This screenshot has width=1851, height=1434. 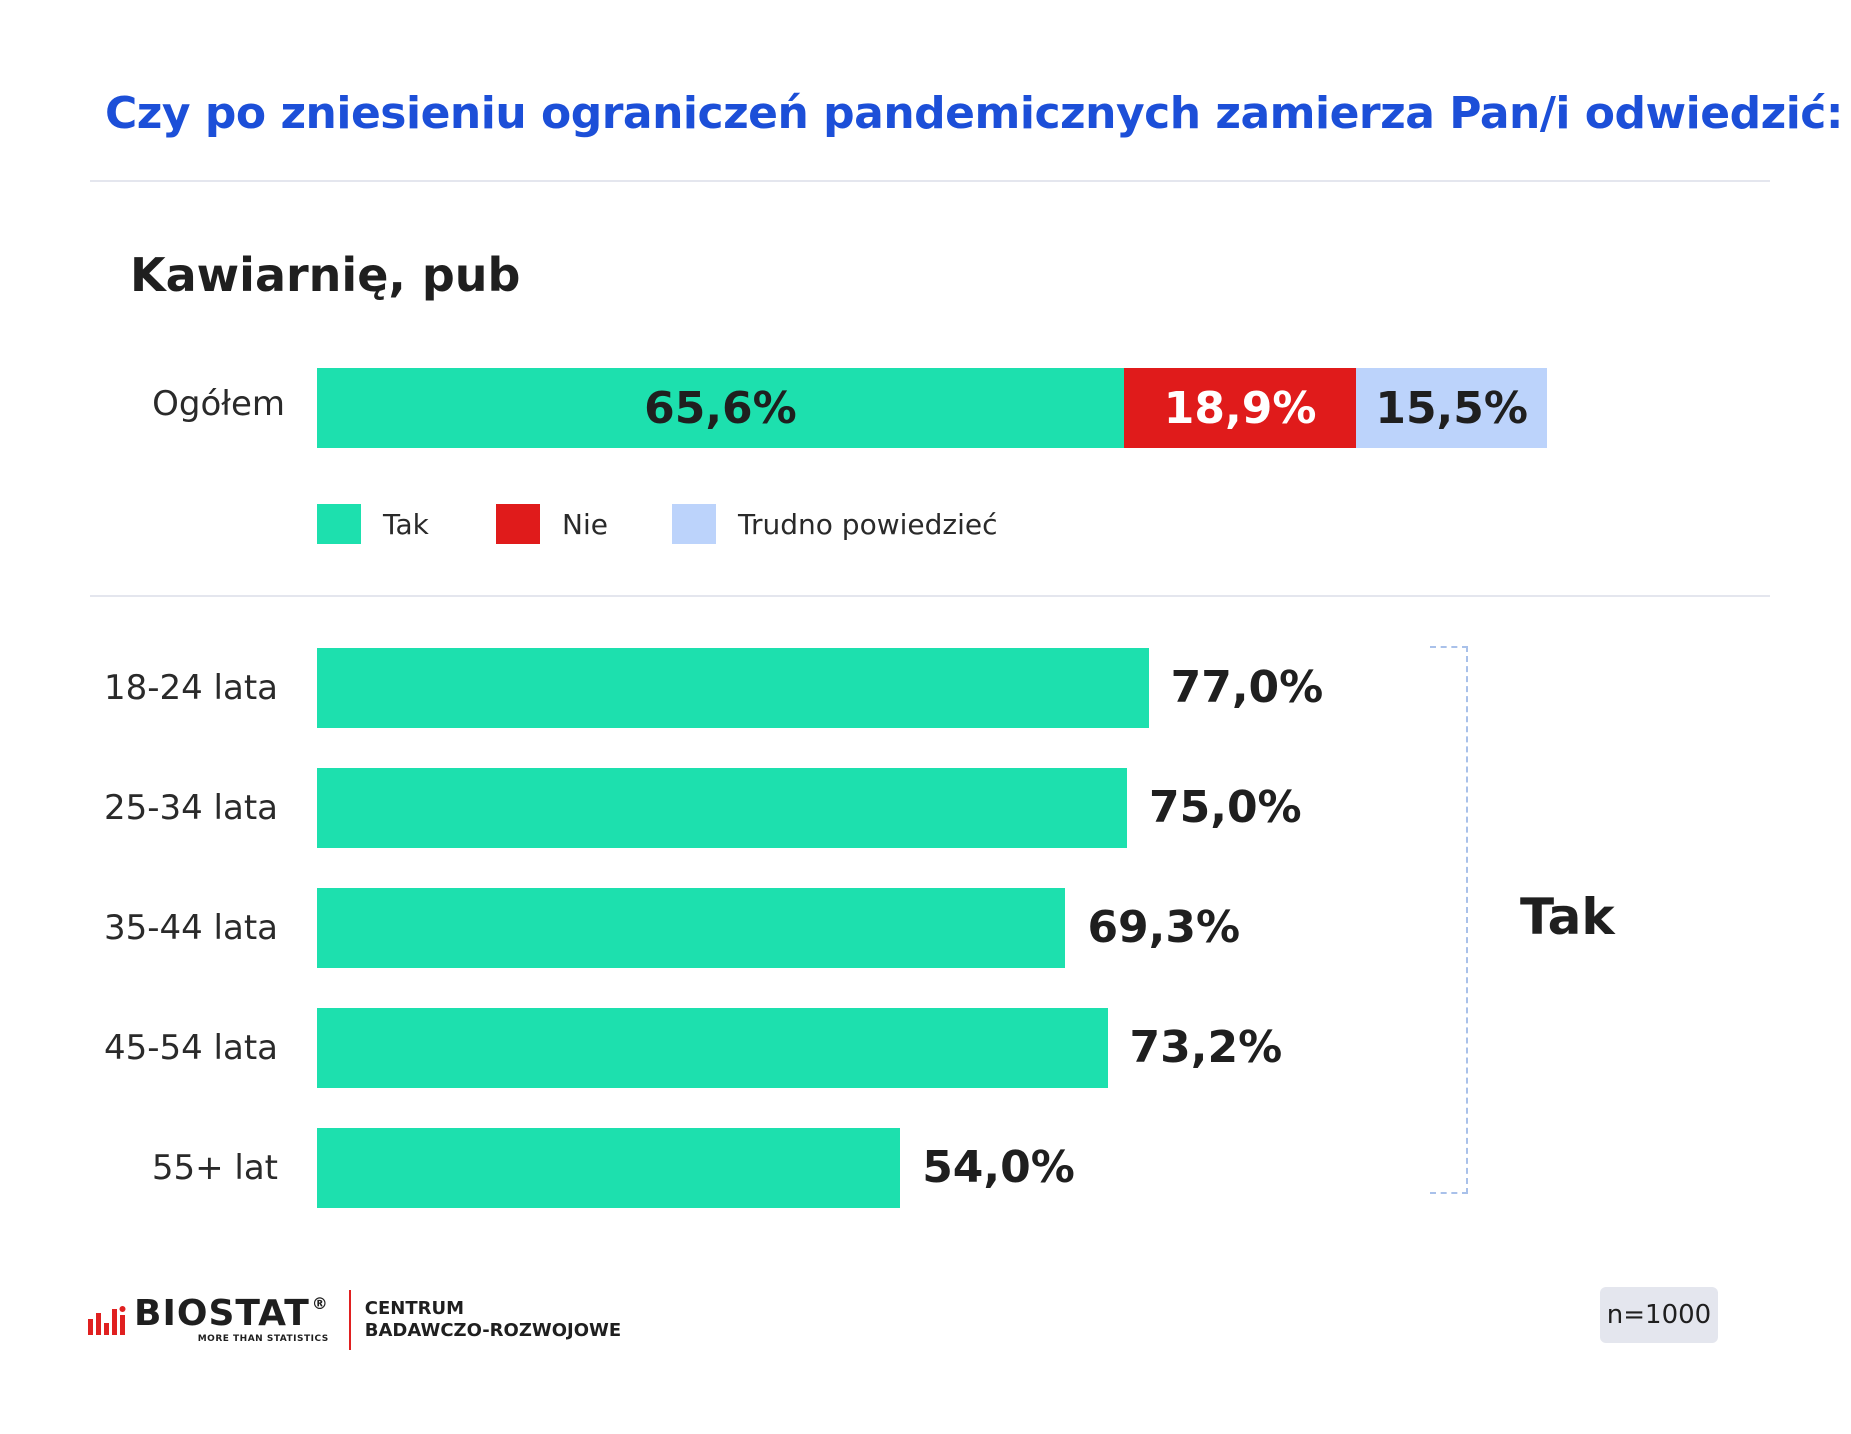 What do you see at coordinates (694, 524) in the screenshot?
I see `legend-swatch-trudno` at bounding box center [694, 524].